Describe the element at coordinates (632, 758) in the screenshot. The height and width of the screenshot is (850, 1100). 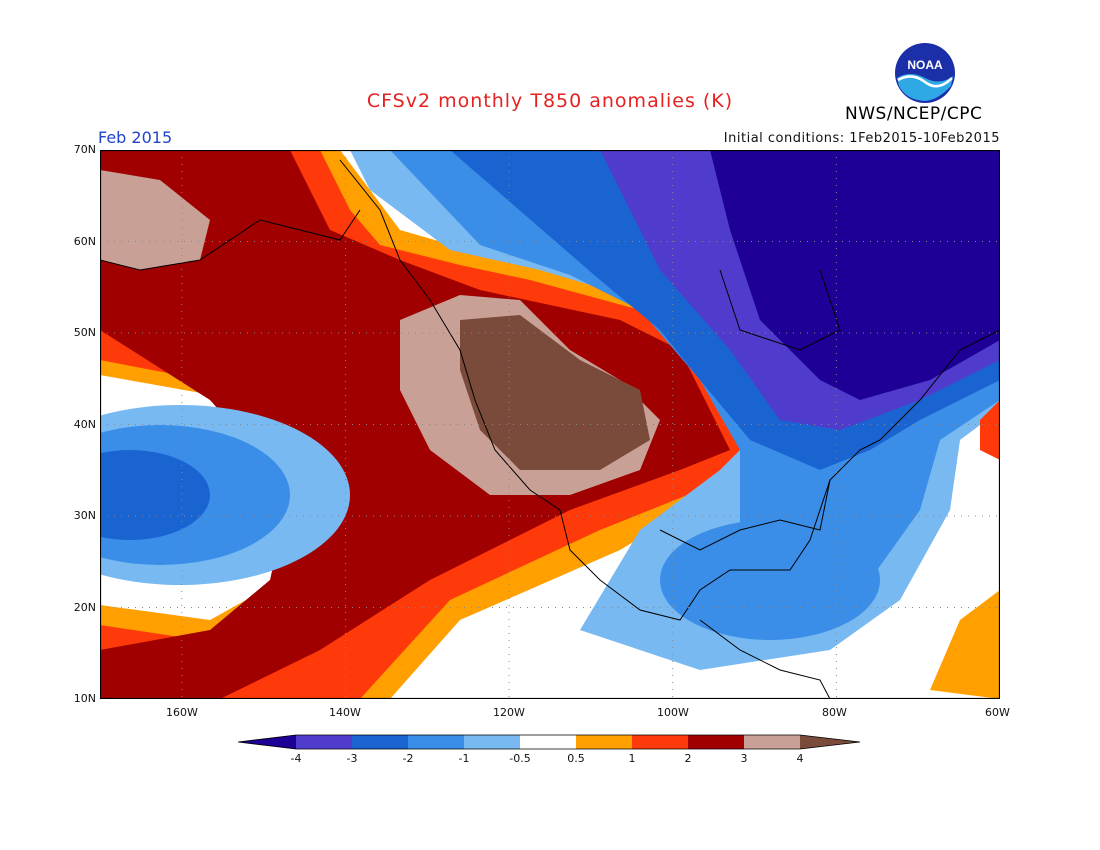
I see `colorbar-label: 1` at that location.